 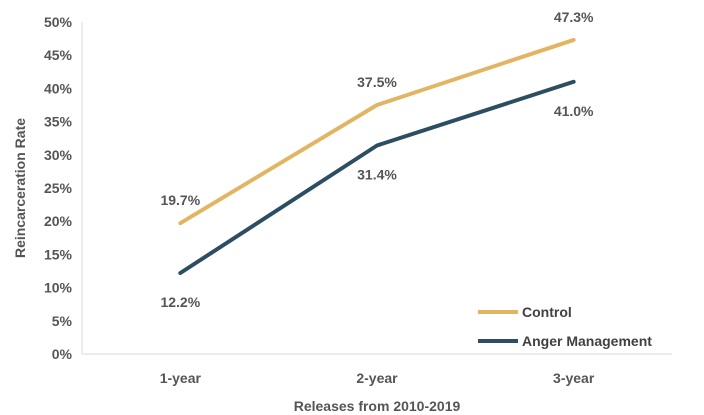 I want to click on y-tick-label: 15%, so click(x=58, y=254).